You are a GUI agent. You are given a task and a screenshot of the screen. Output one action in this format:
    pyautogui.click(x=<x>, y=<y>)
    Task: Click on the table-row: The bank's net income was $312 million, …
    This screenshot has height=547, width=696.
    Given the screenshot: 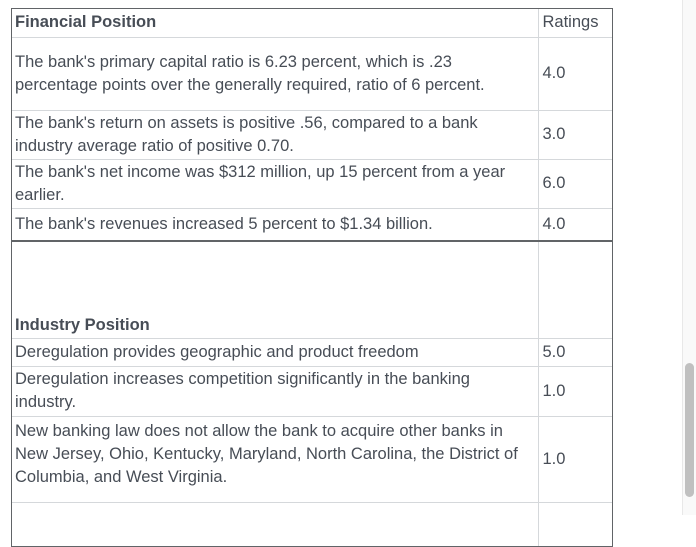 What is the action you would take?
    pyautogui.click(x=312, y=183)
    